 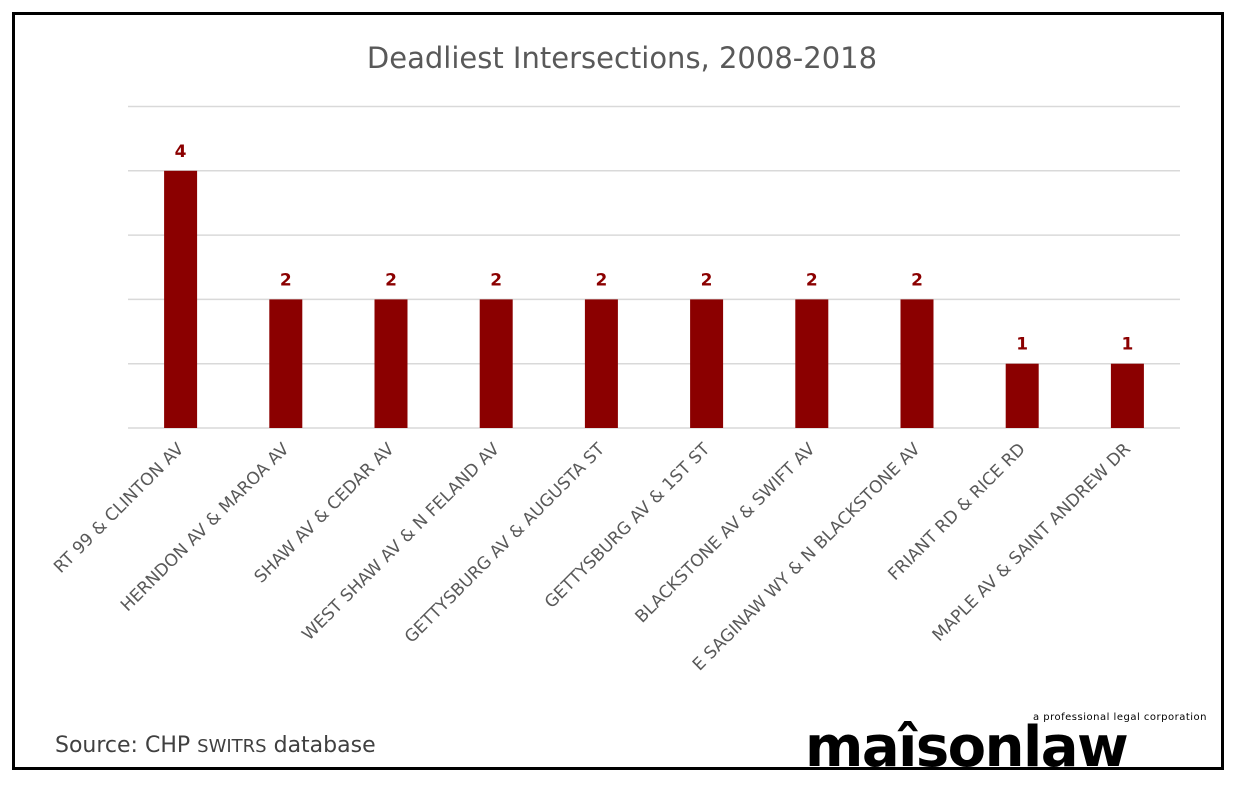 I want to click on source-note: Source: CHP SWITRS database, so click(x=215, y=745).